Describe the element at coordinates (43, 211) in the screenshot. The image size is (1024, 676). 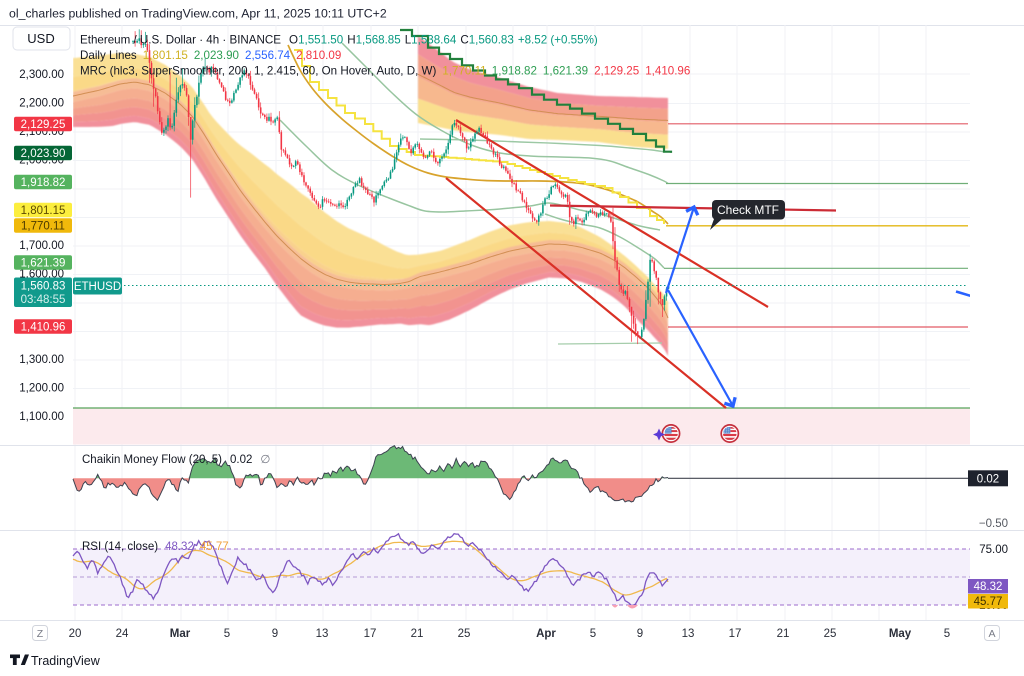
I see `svg-text: 1,801.15` at that location.